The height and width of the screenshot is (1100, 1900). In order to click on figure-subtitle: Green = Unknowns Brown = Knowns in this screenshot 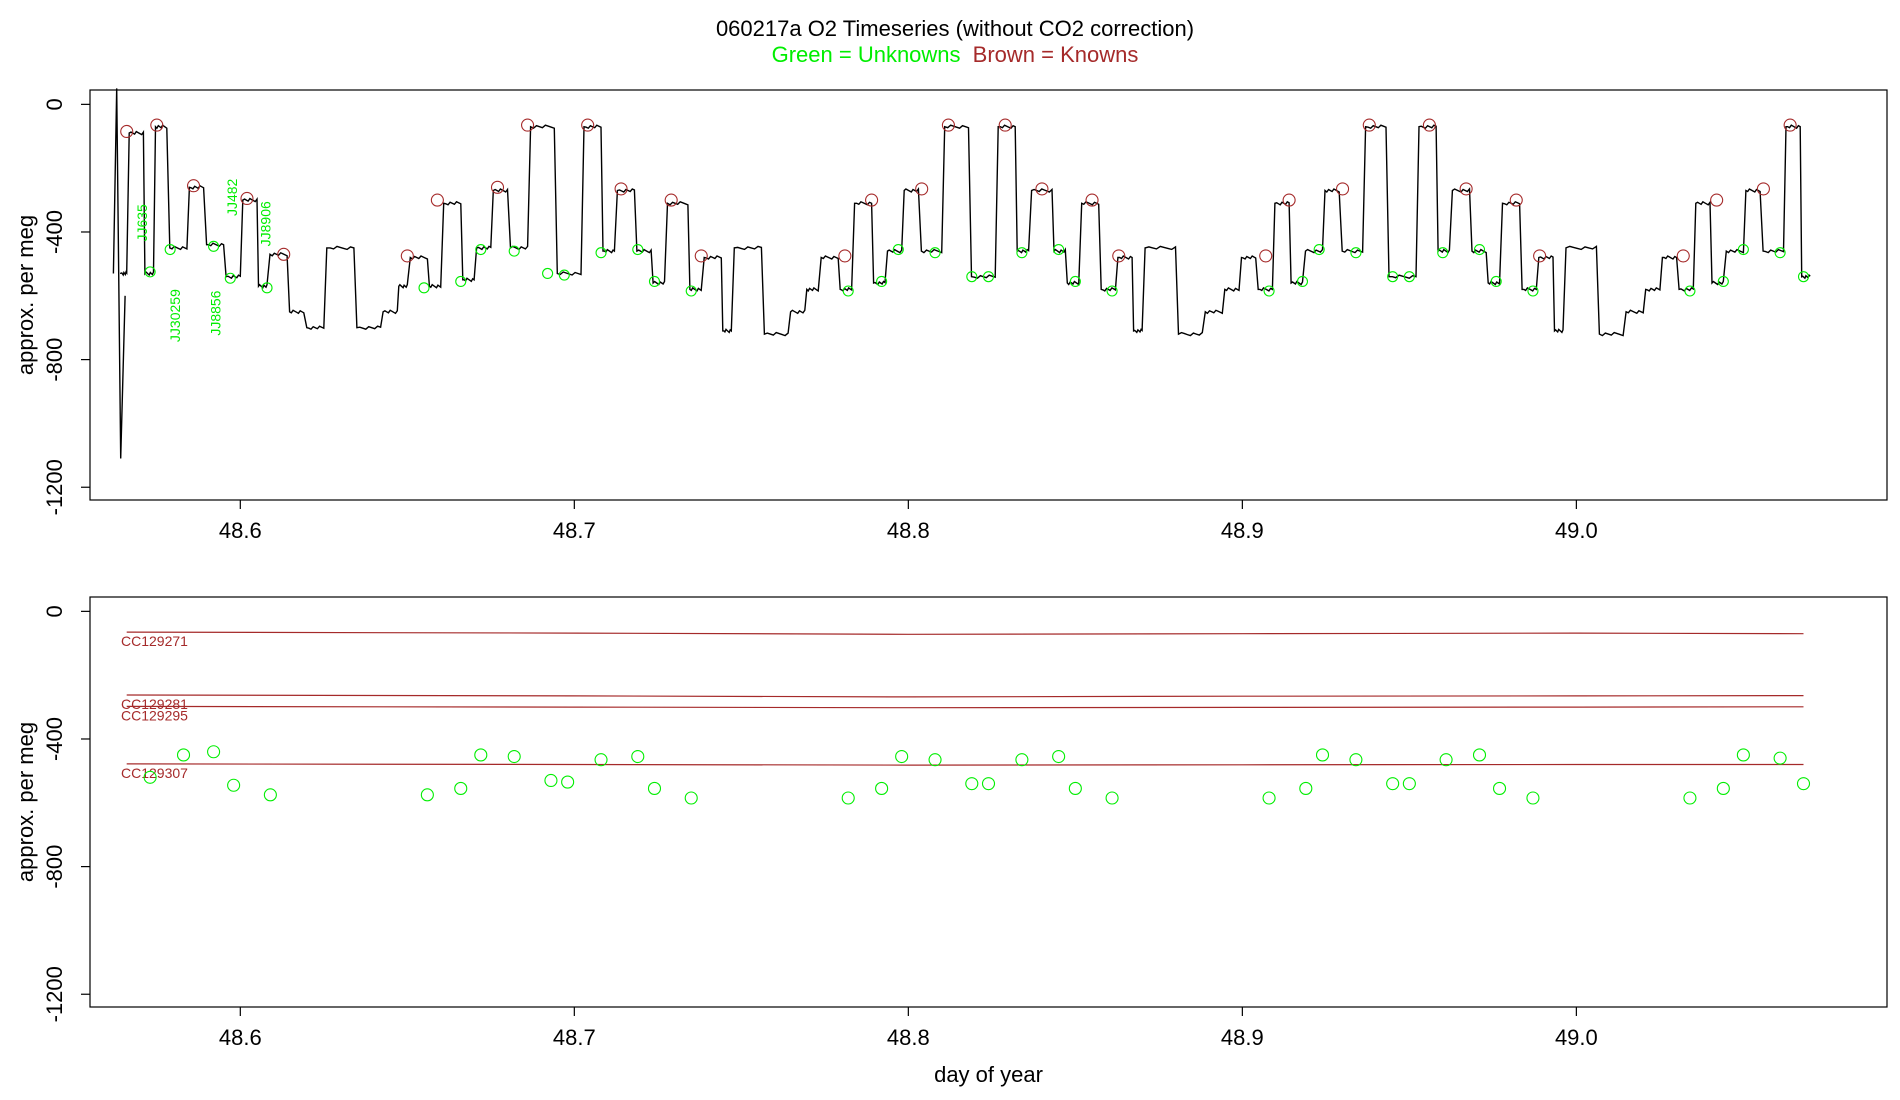, I will do `click(955, 54)`.